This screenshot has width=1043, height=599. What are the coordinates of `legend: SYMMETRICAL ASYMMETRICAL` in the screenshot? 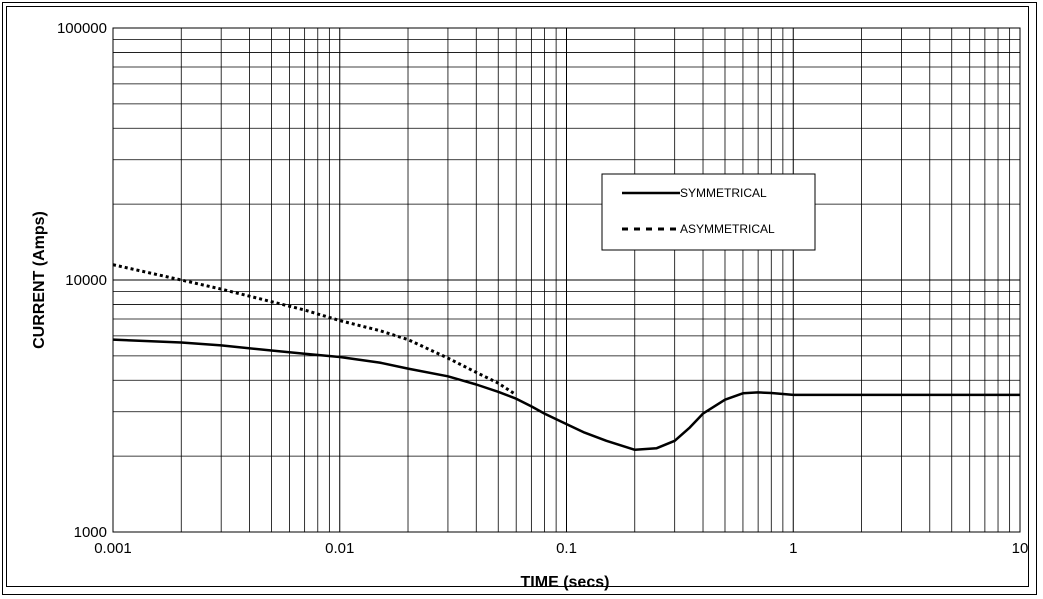 It's located at (708, 212).